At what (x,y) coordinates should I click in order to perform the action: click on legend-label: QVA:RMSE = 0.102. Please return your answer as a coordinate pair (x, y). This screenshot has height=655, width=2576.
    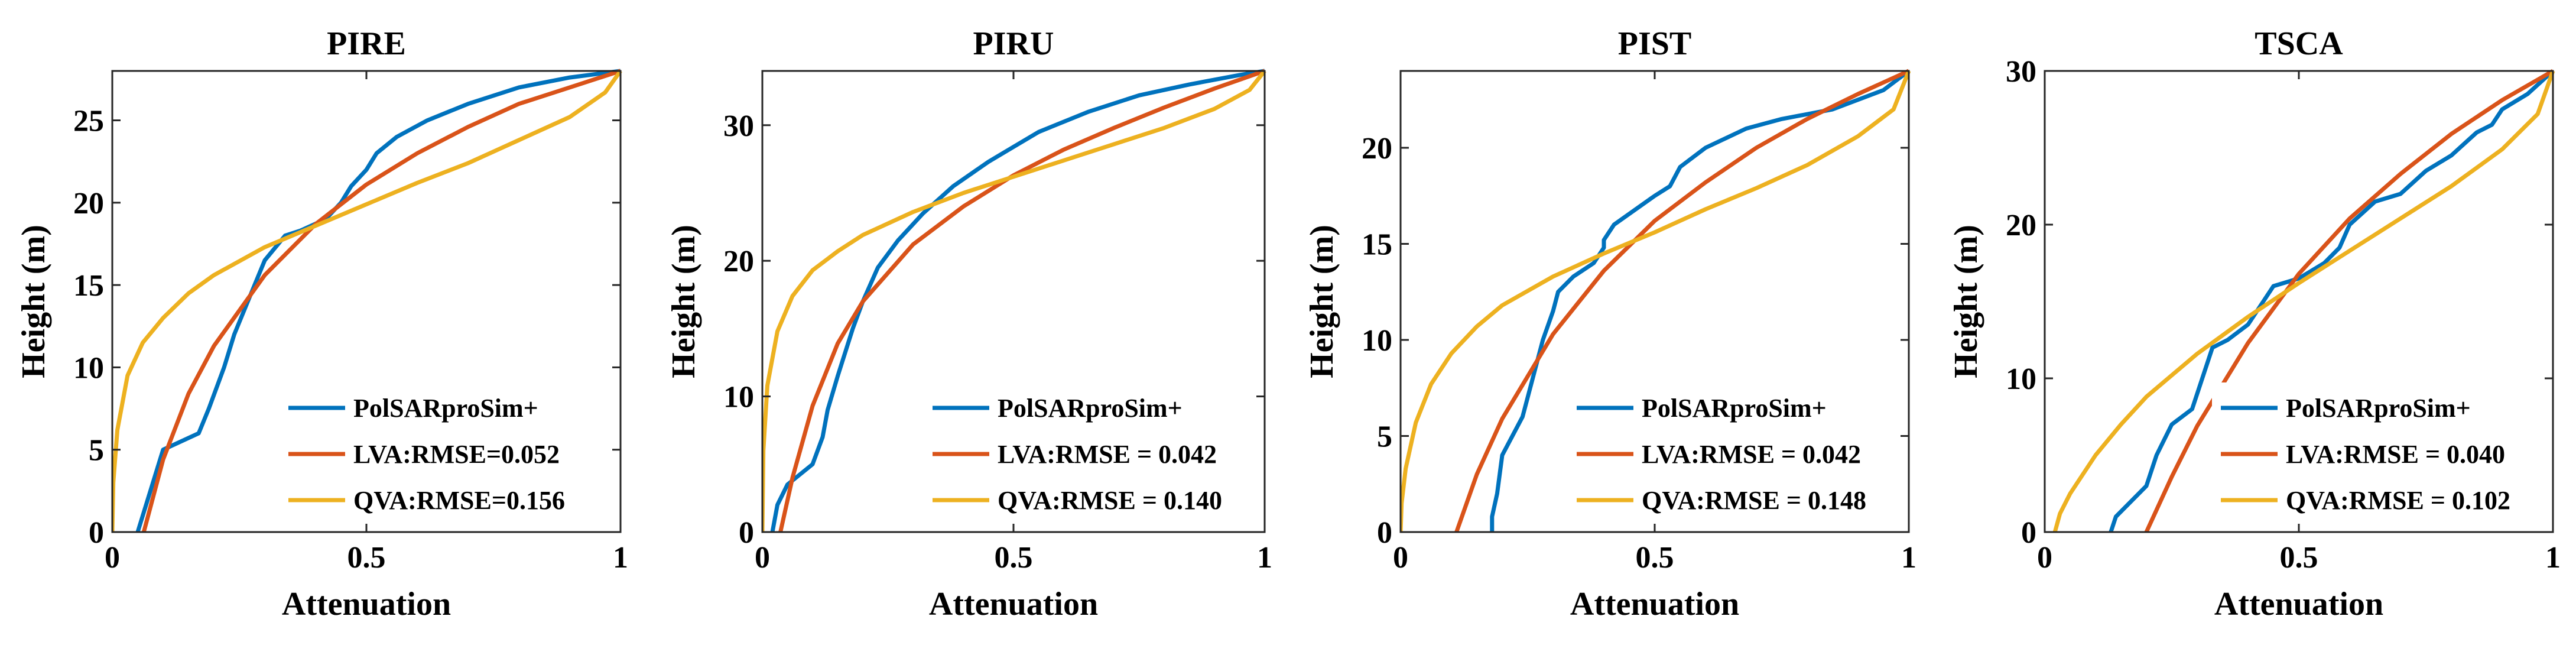
    Looking at the image, I should click on (2398, 500).